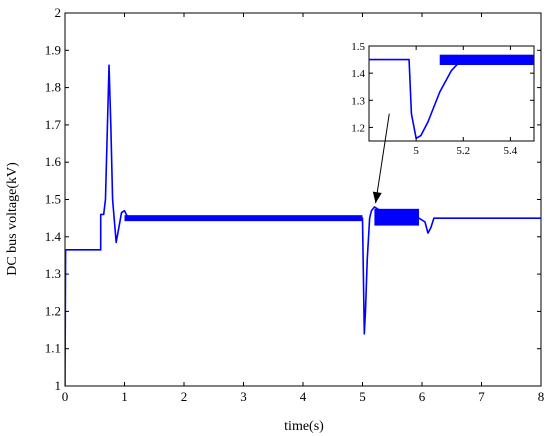 This screenshot has height=436, width=550. I want to click on inset-x-tick-label: 5.2, so click(463, 151).